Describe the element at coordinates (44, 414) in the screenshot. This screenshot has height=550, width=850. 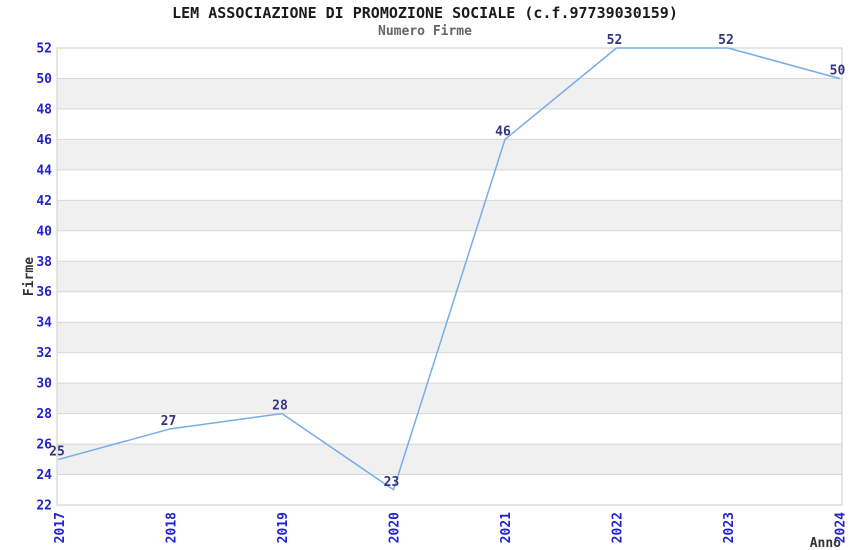
I see `y-tick-label: 28` at that location.